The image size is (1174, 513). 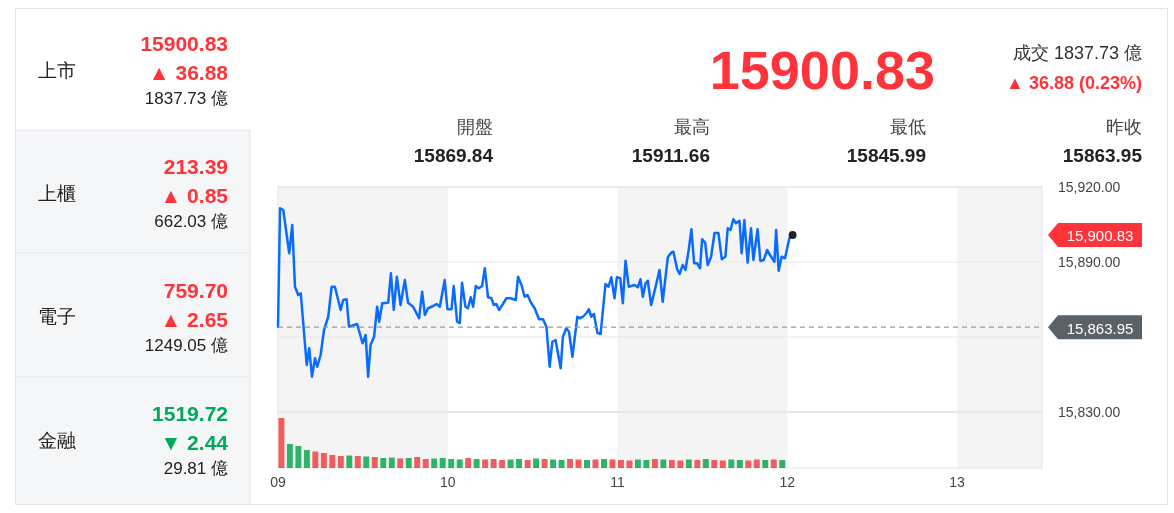 I want to click on x-tick-label: 10, so click(x=447, y=482).